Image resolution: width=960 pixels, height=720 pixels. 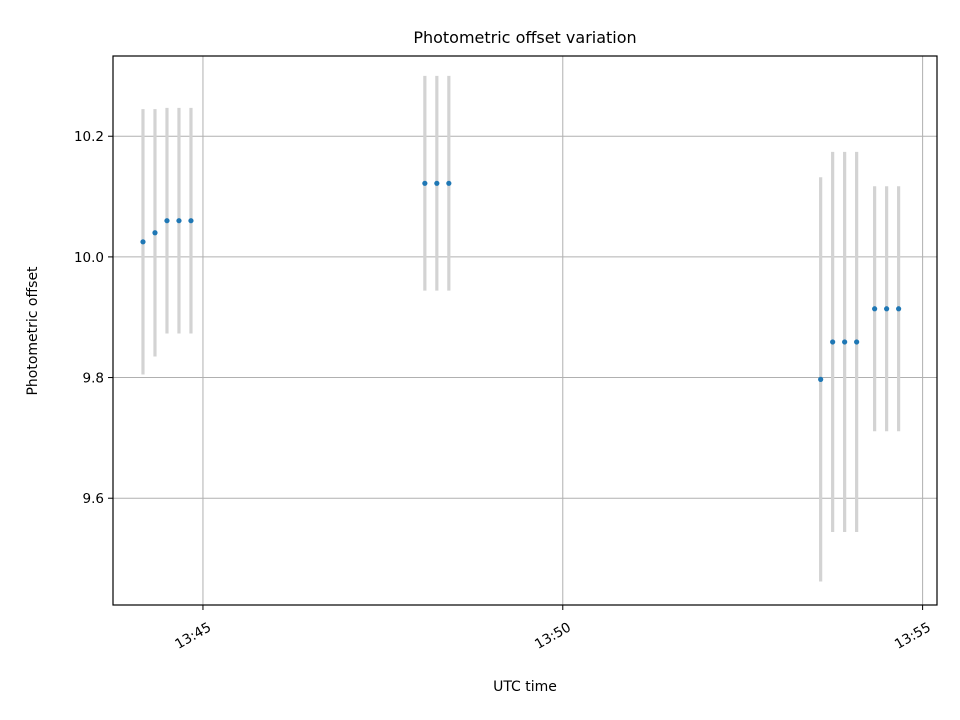 I want to click on chart-title: Photometric offset variation, so click(x=524, y=37).